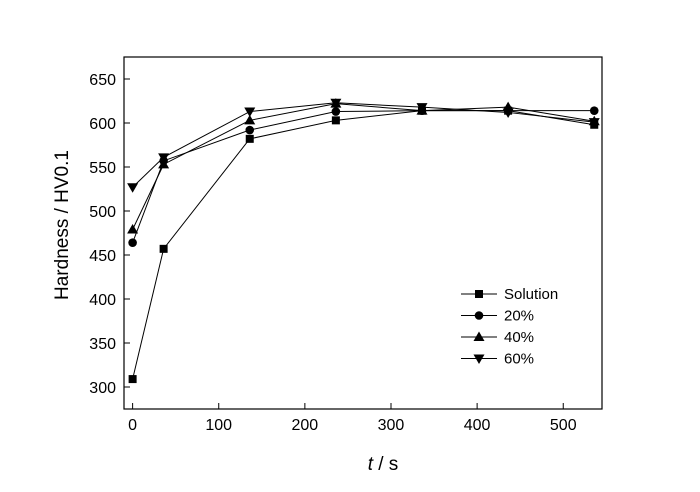 Image resolution: width=700 pixels, height=492 pixels. What do you see at coordinates (477, 425) in the screenshot?
I see `x-tick-label: 400` at bounding box center [477, 425].